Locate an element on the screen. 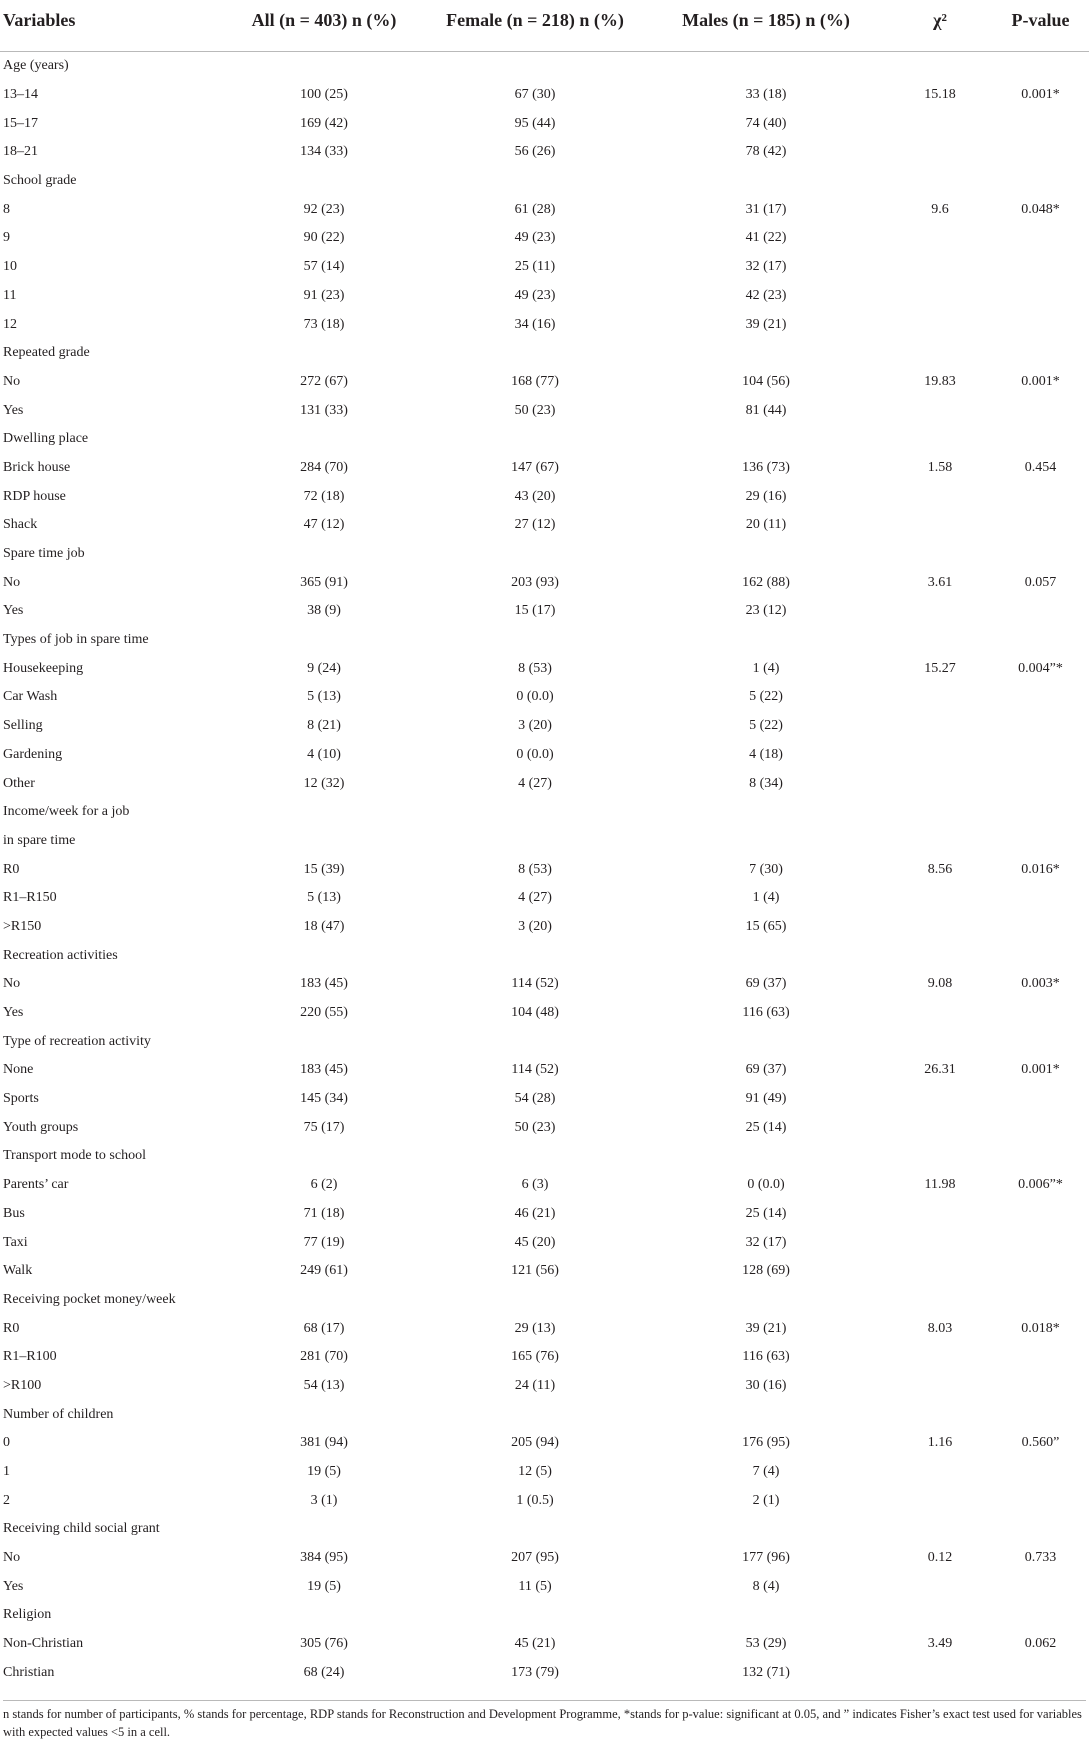 The image size is (1089, 1741). cell-males: 116 (63) is located at coordinates (766, 1013).